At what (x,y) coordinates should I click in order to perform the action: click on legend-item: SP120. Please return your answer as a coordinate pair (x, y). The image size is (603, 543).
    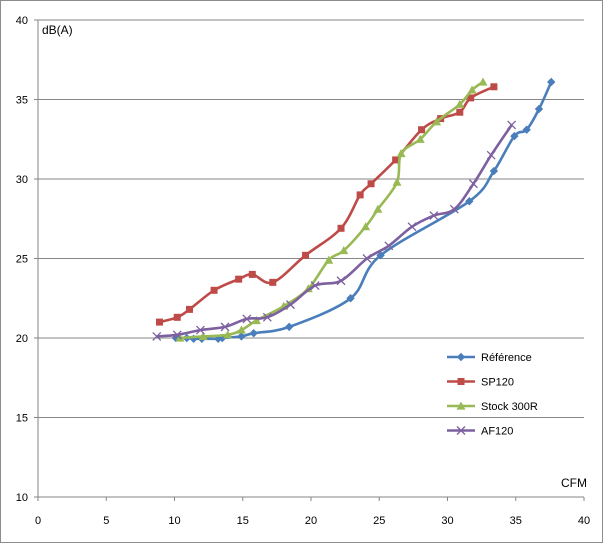
    Looking at the image, I should click on (480, 383).